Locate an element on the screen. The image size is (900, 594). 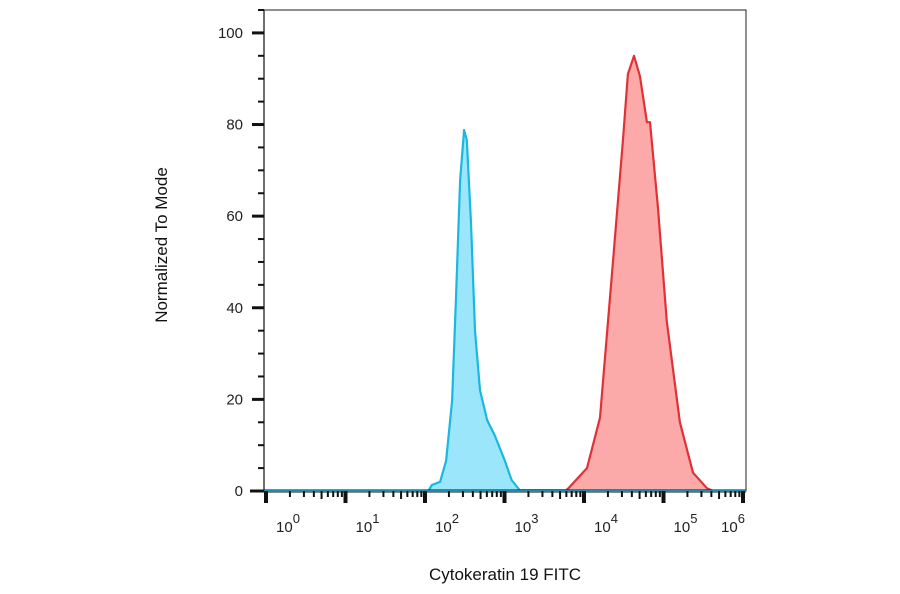
y-tick-label: 60 is located at coordinates (234, 216).